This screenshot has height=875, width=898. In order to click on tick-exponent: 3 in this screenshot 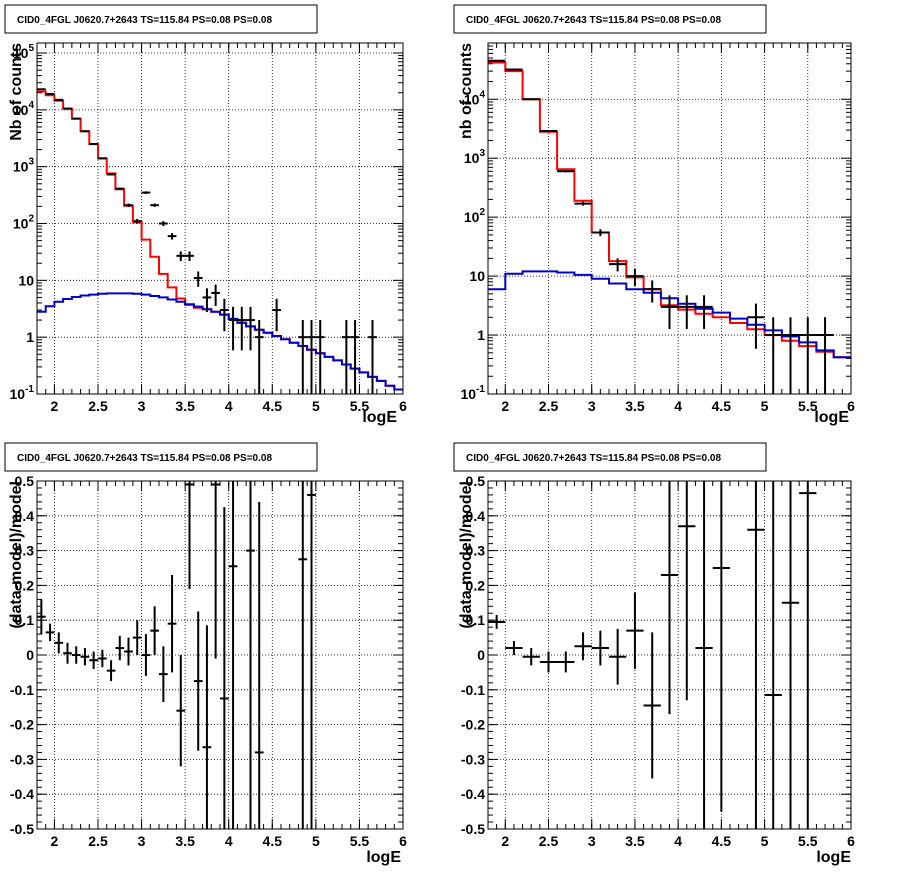, I will do `click(31, 162)`.